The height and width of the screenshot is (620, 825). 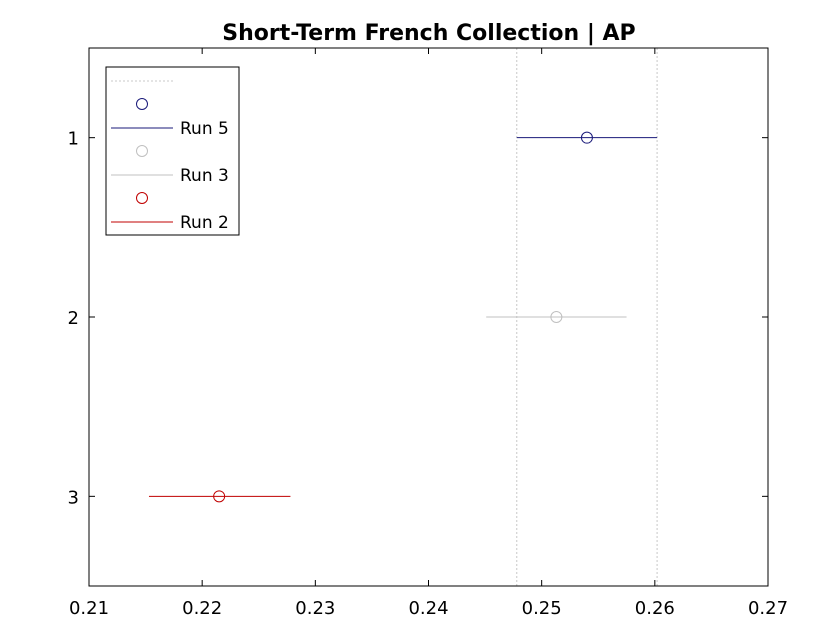 I want to click on legend-run-5-marker, so click(x=142, y=104).